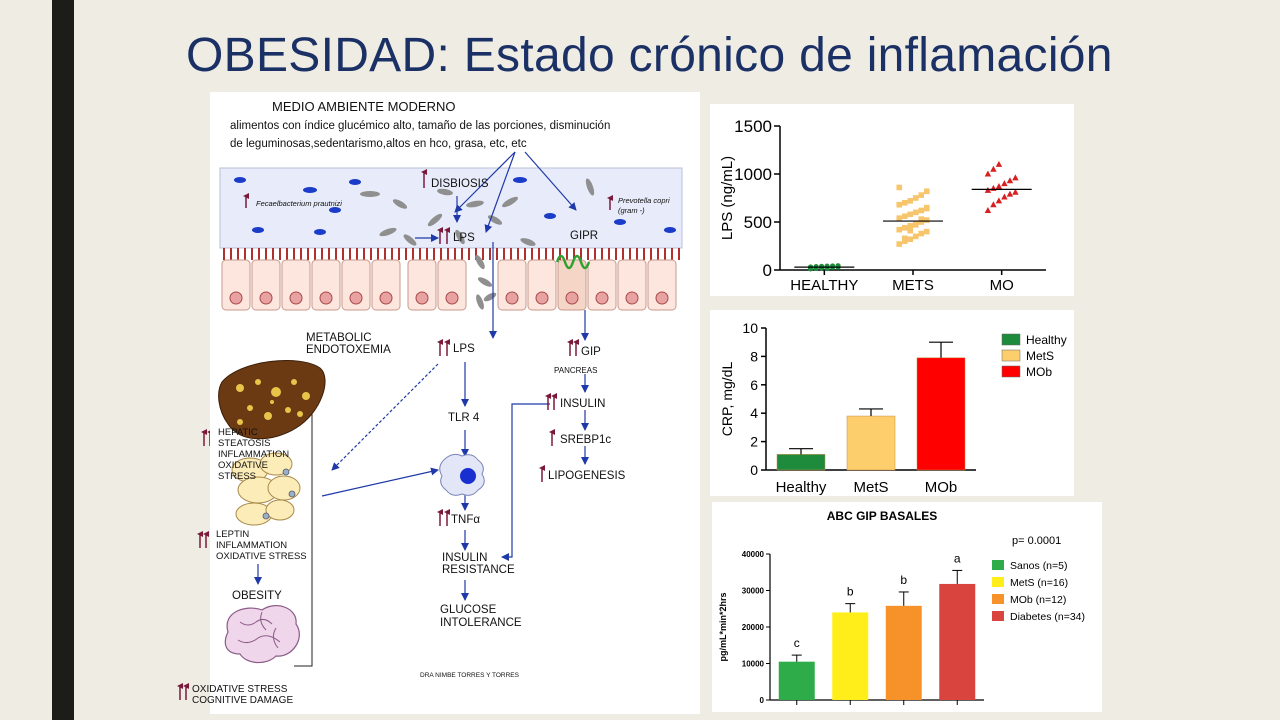 This screenshot has width=1280, height=720. Describe the element at coordinates (870, 487) in the screenshot. I see `crp-x-tick-label: MetS` at that location.